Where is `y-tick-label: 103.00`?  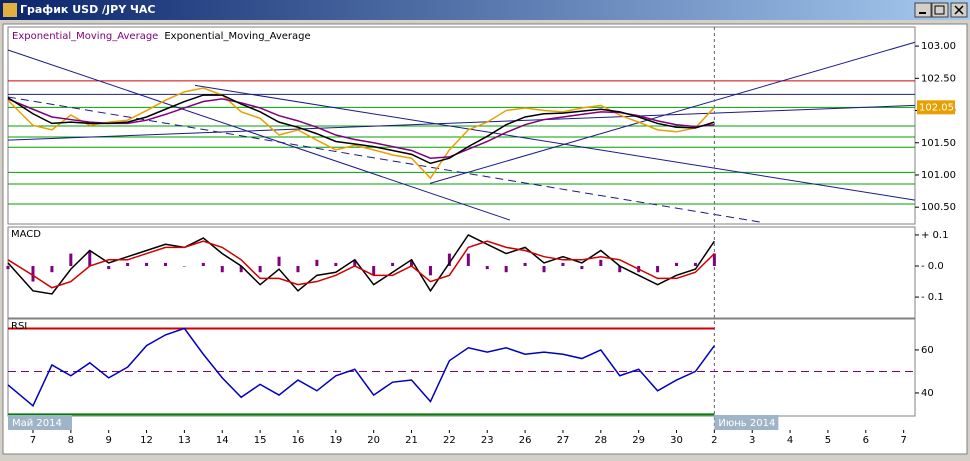
y-tick-label: 103.00 is located at coordinates (938, 46).